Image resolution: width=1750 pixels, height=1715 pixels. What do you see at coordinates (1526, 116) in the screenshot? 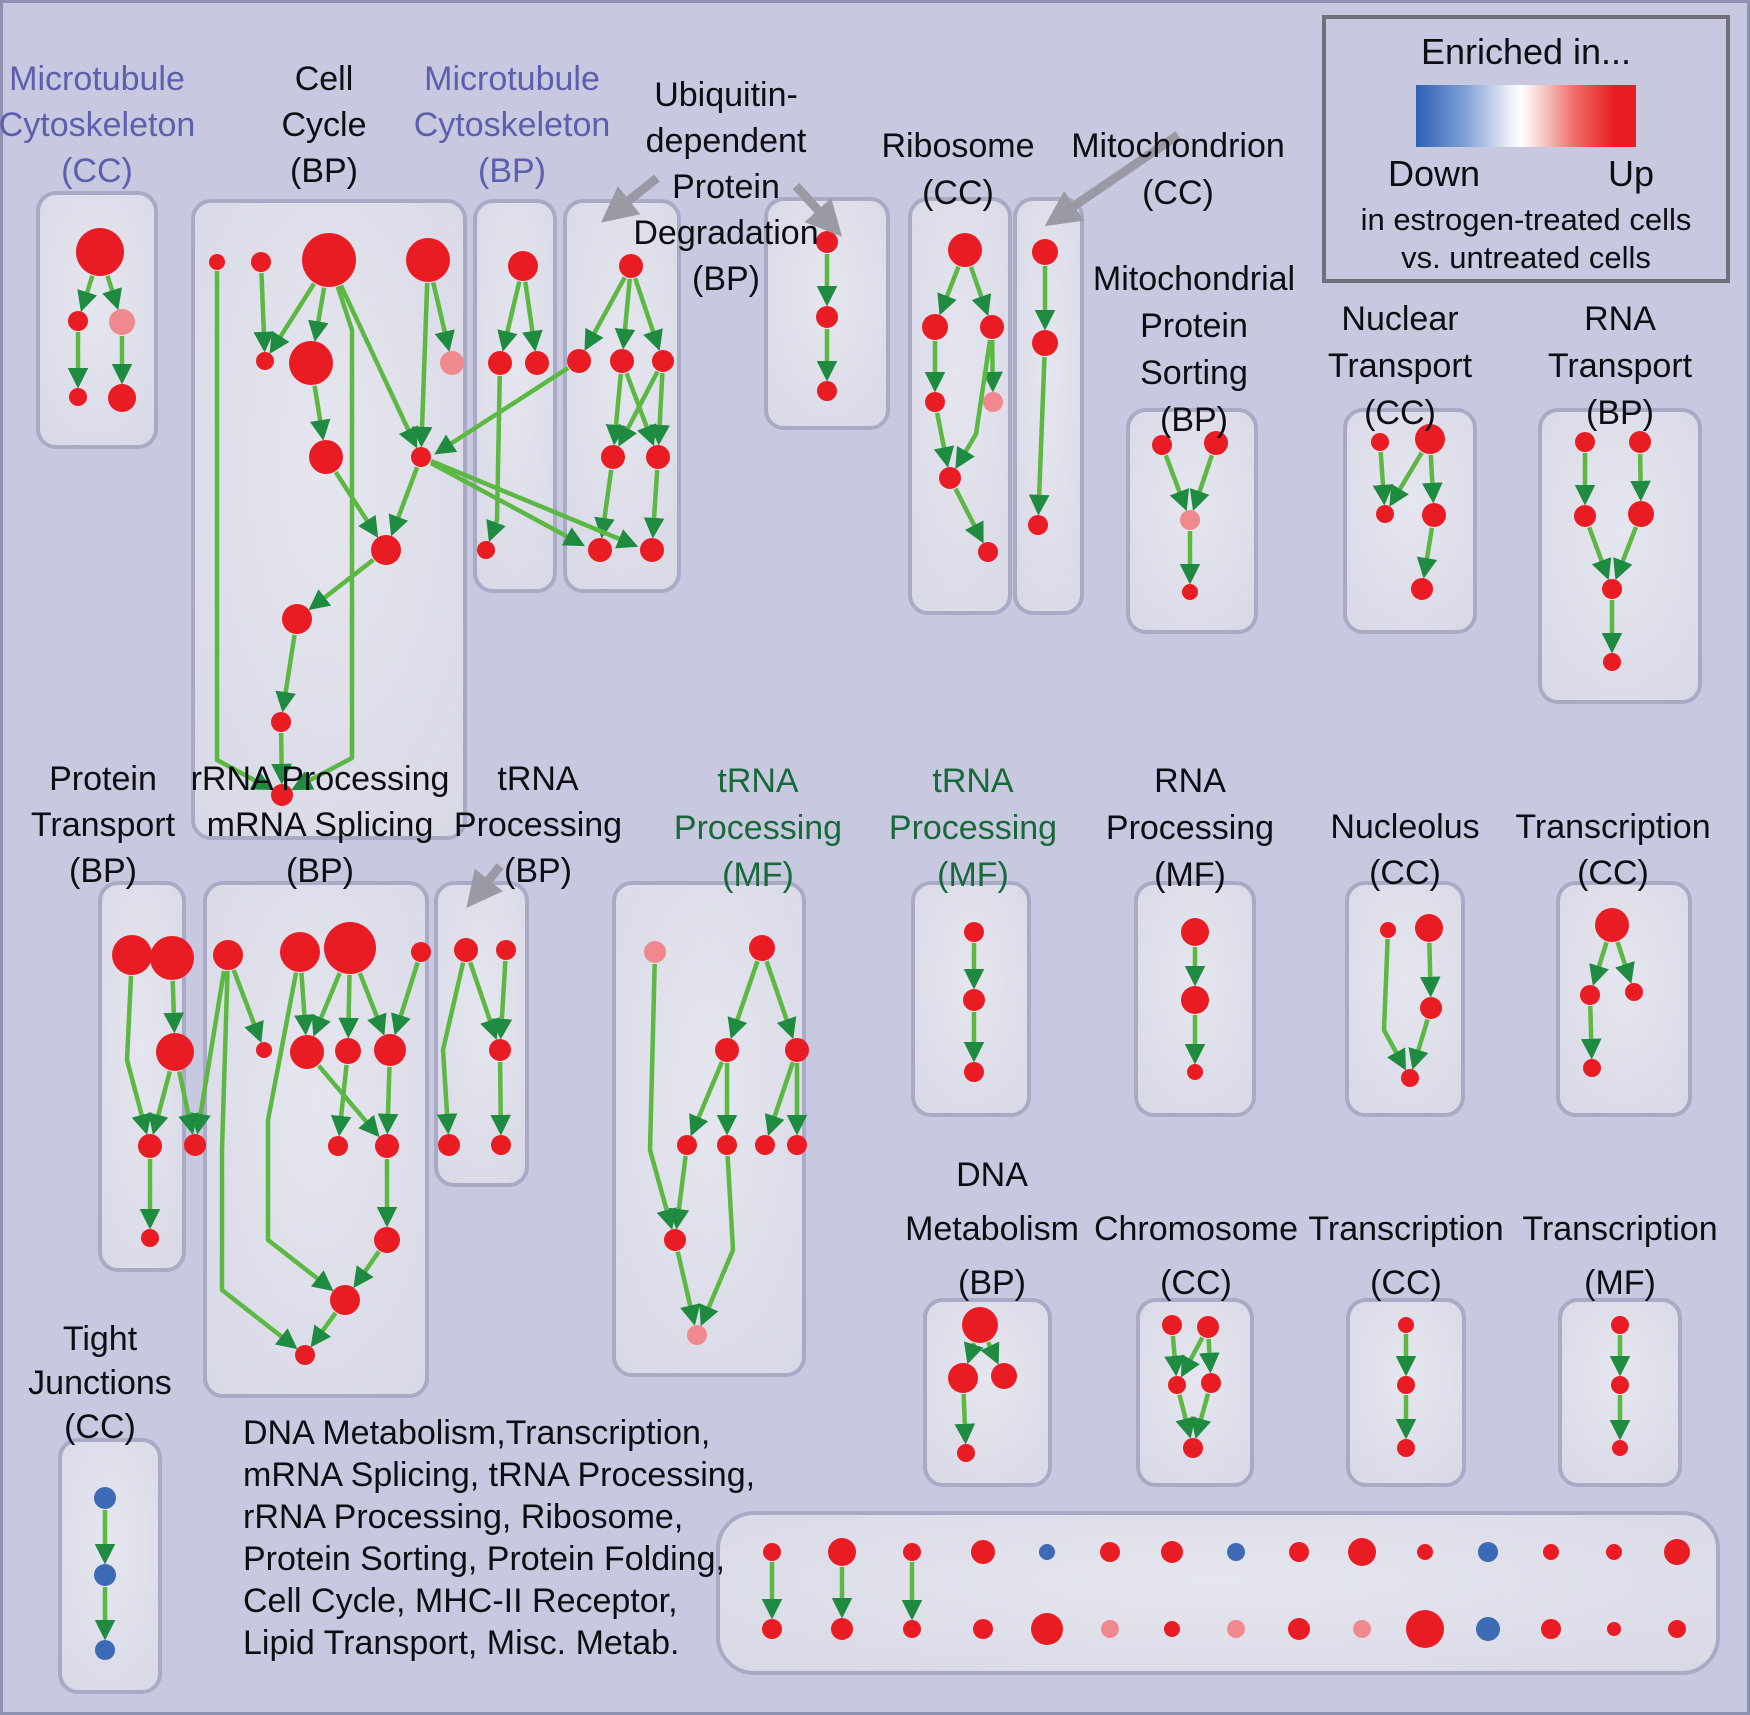
I see `legend-gradient-bar` at bounding box center [1526, 116].